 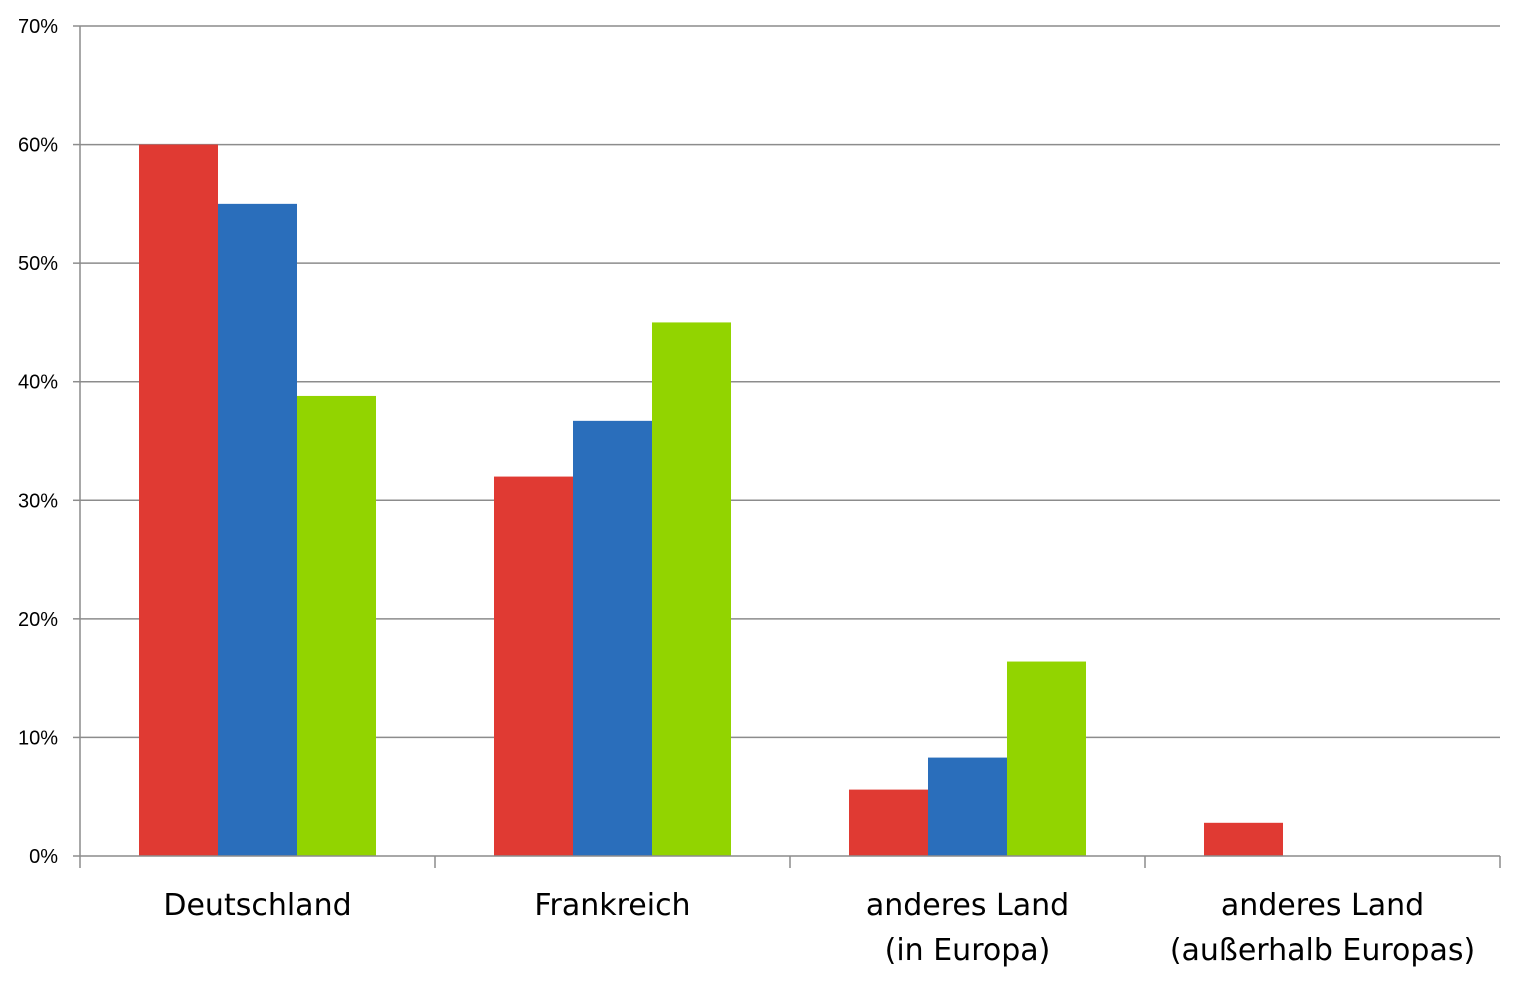 What do you see at coordinates (38, 146) in the screenshot?
I see `y-tick-label: 60%` at bounding box center [38, 146].